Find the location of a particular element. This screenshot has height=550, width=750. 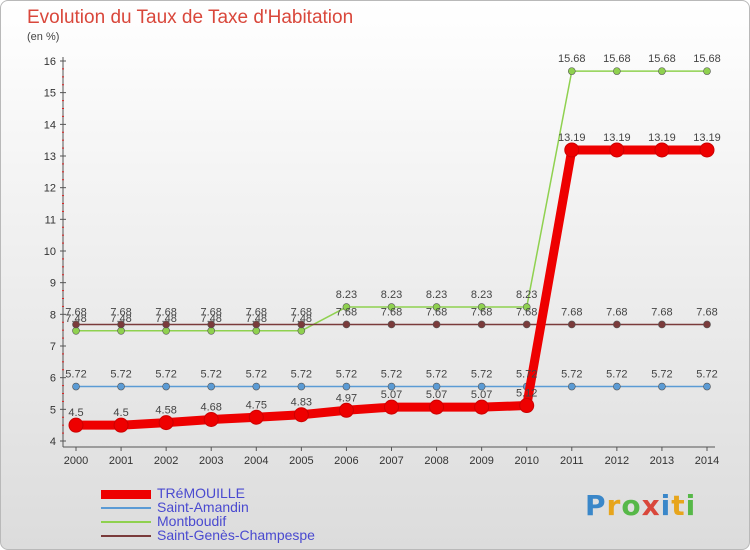

y-tick-label: 7 is located at coordinates (53, 347).